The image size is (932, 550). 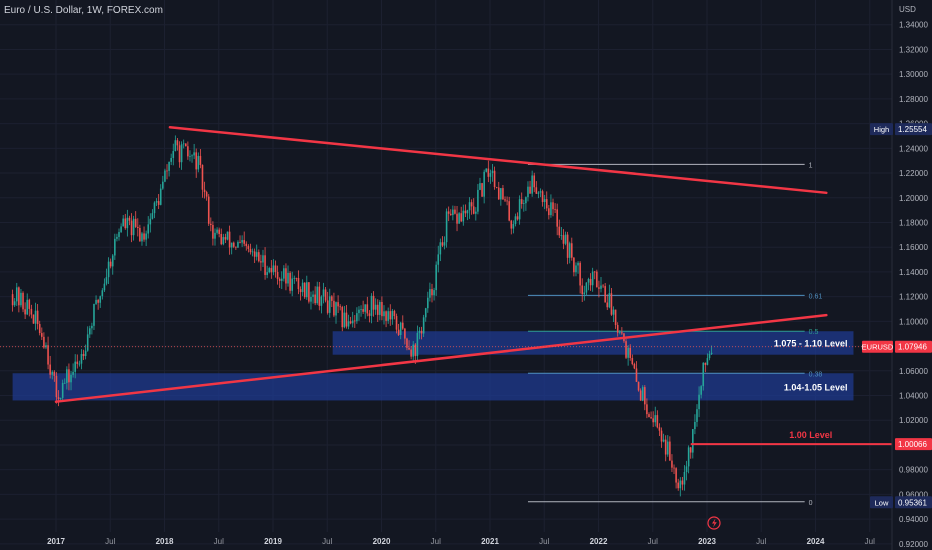 I want to click on price-tag-value-box, so click(x=913, y=502).